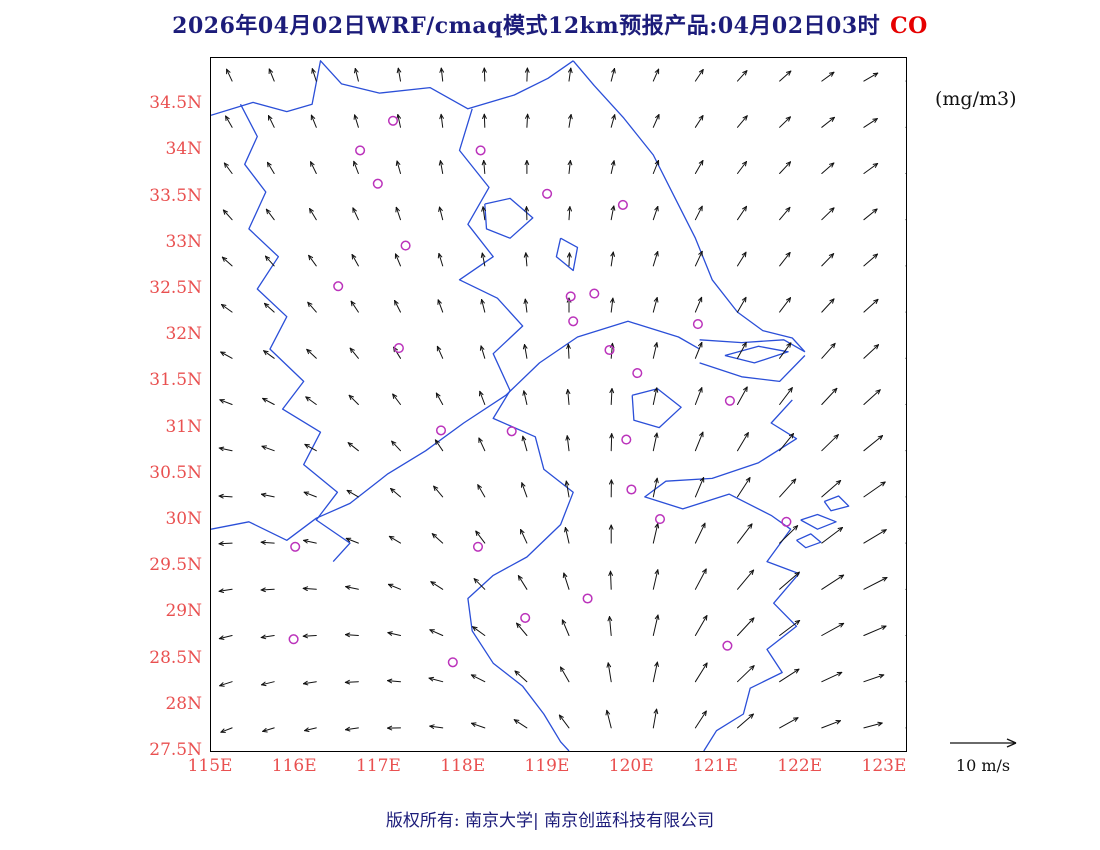  I want to click on y-axis-tick-label: 33.5N, so click(175, 195).